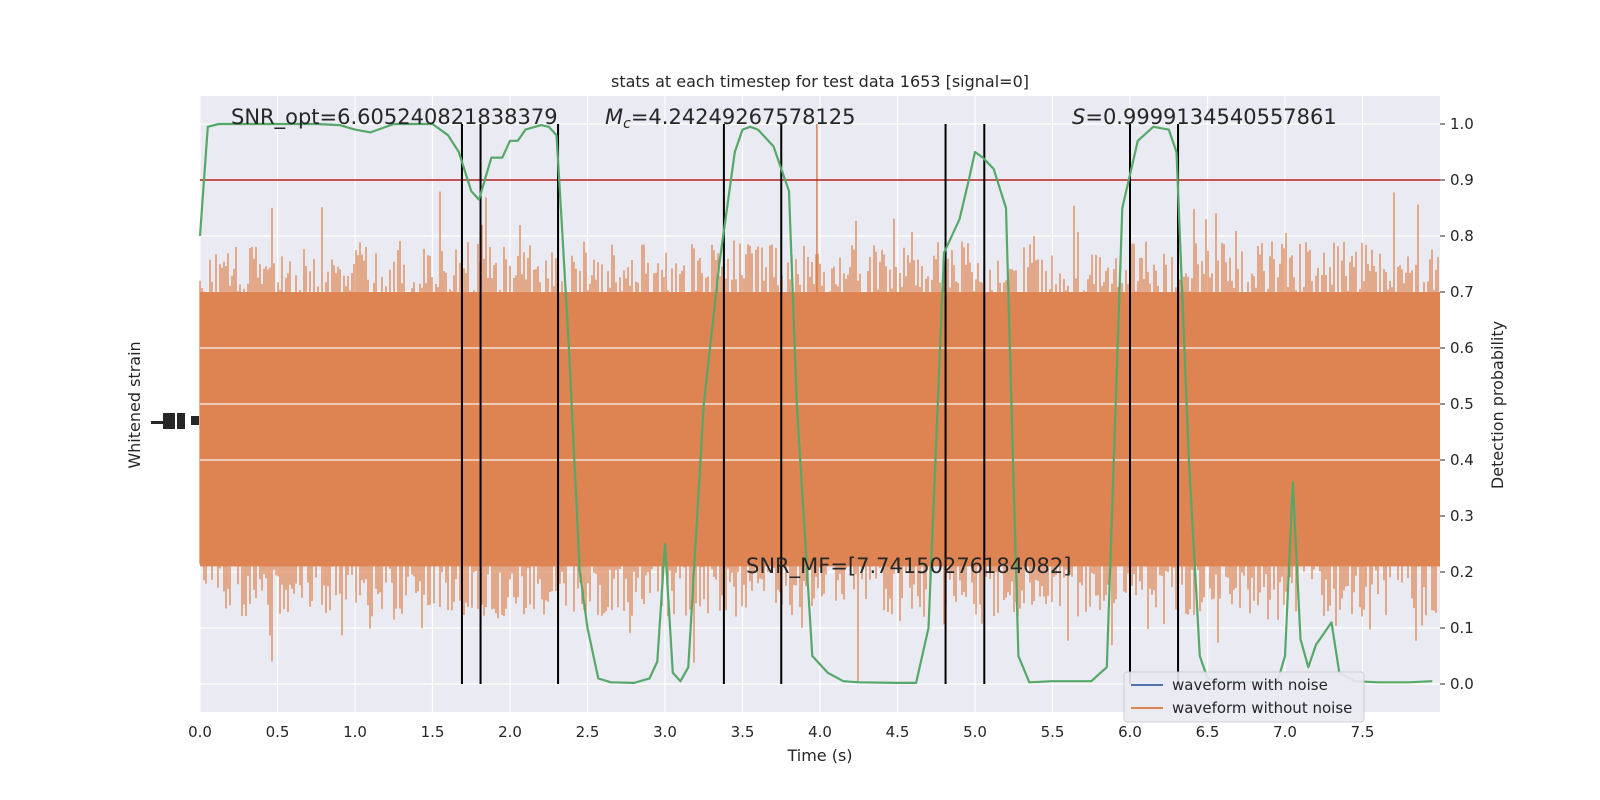 Image resolution: width=1600 pixels, height=800 pixels. I want to click on y-tick-label: 0.2, so click(1462, 572).